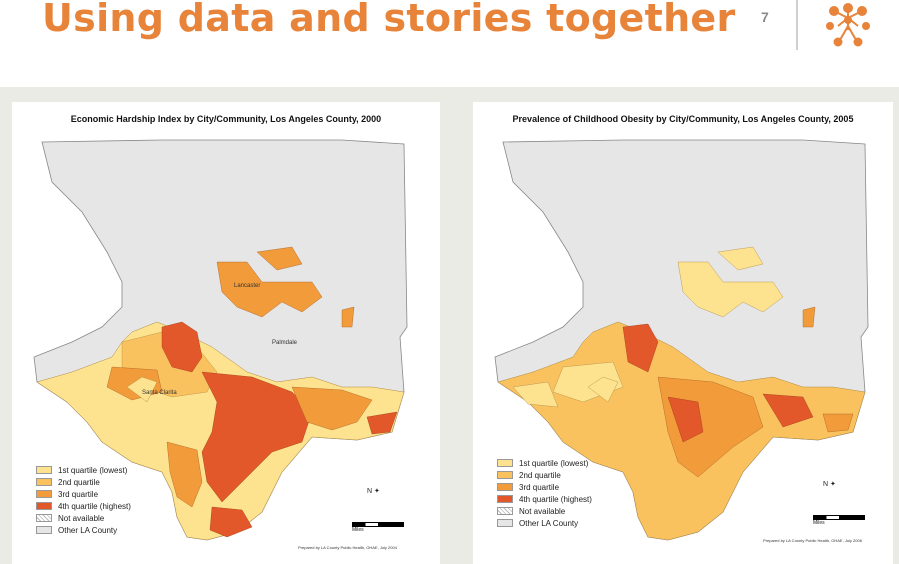 The height and width of the screenshot is (564, 899). Describe the element at coordinates (247, 286) in the screenshot. I see `map-label-lancaster: Lancaster` at that location.